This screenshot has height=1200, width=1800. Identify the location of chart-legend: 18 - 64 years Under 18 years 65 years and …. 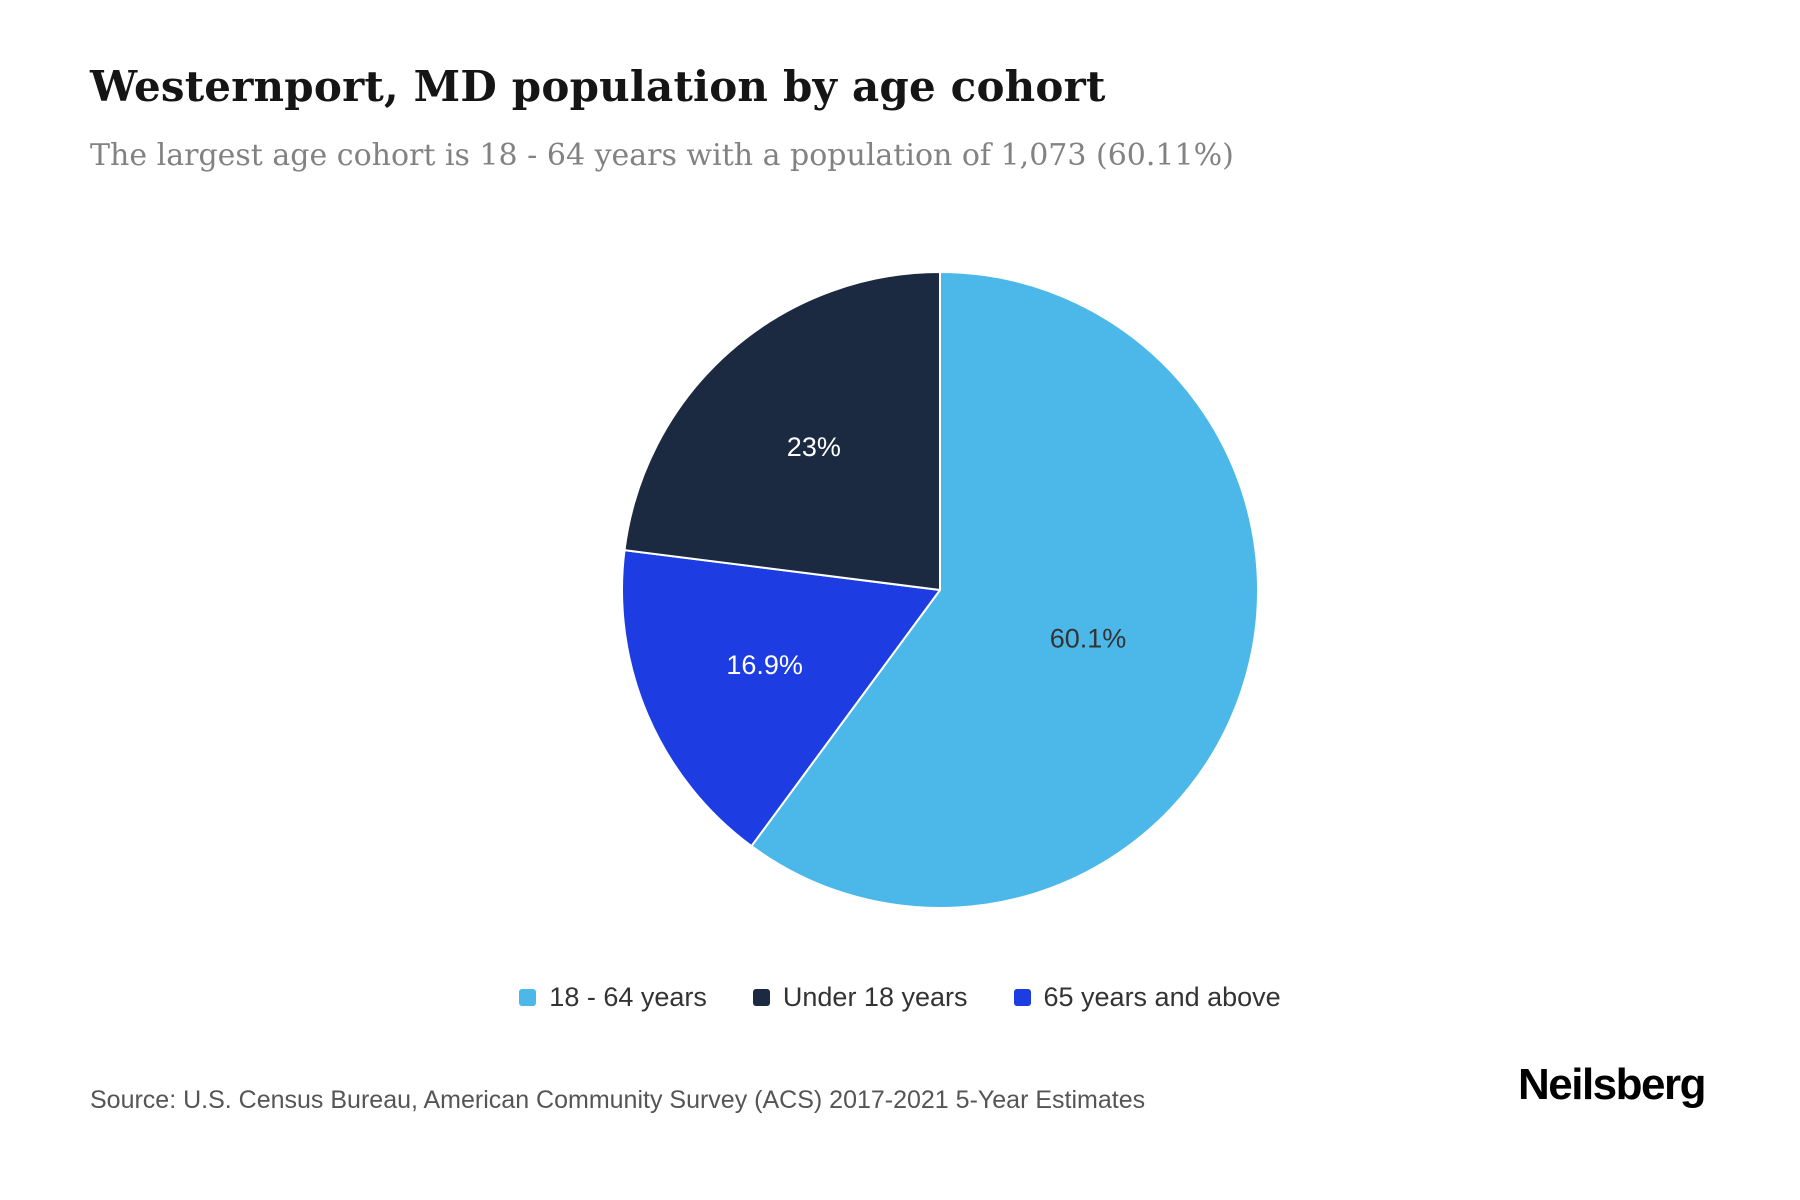
(900, 997).